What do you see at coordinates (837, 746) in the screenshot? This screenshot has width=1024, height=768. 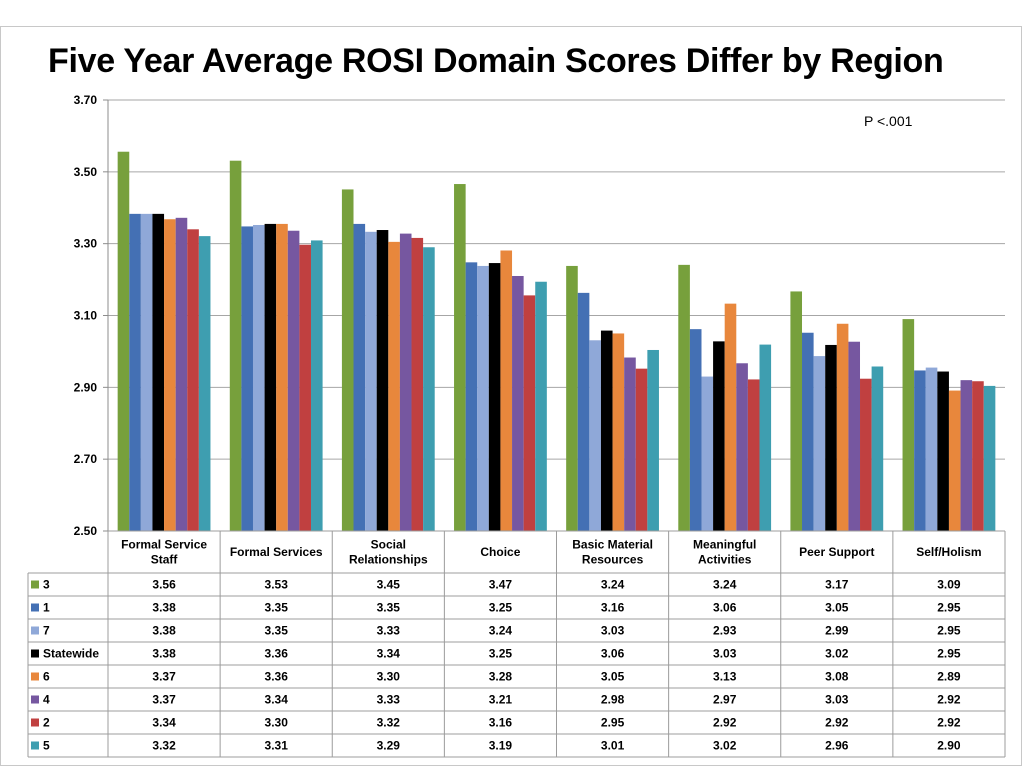 I see `table-cell: 2.96` at bounding box center [837, 746].